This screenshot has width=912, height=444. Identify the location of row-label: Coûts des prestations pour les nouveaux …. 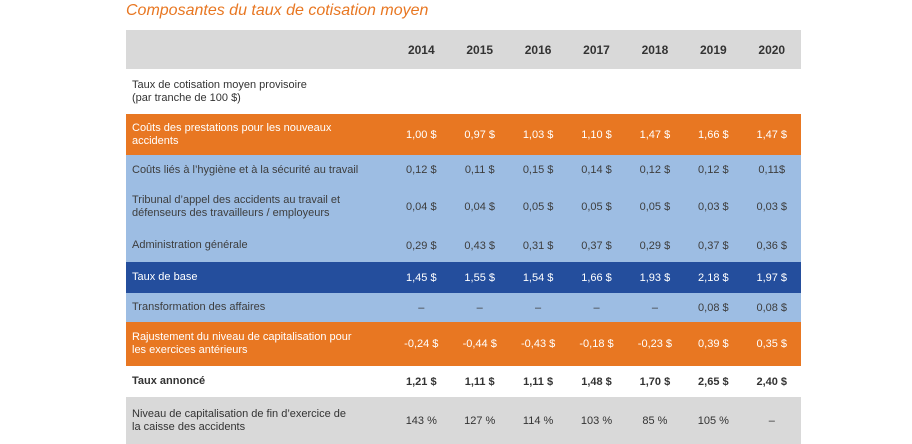
(259, 134).